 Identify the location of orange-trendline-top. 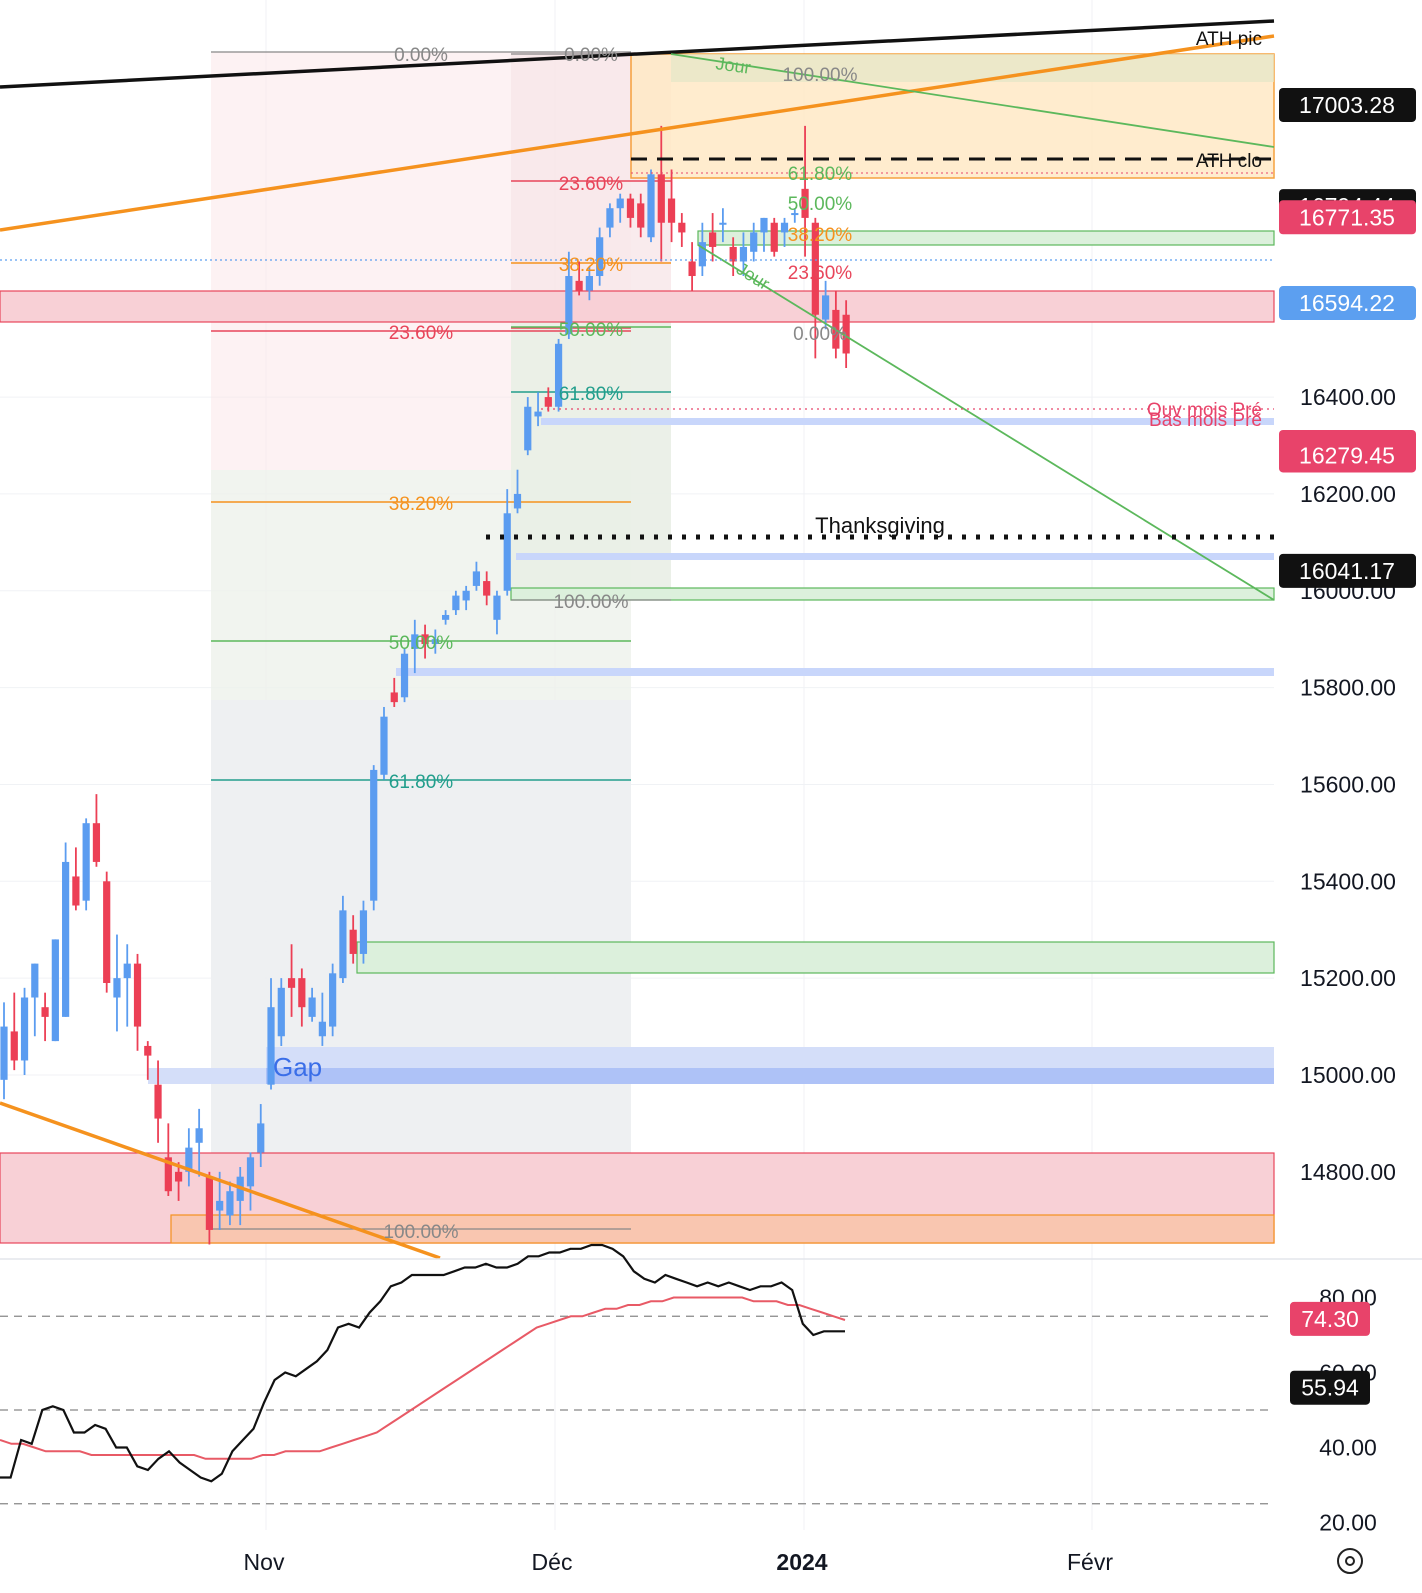
(637, 133).